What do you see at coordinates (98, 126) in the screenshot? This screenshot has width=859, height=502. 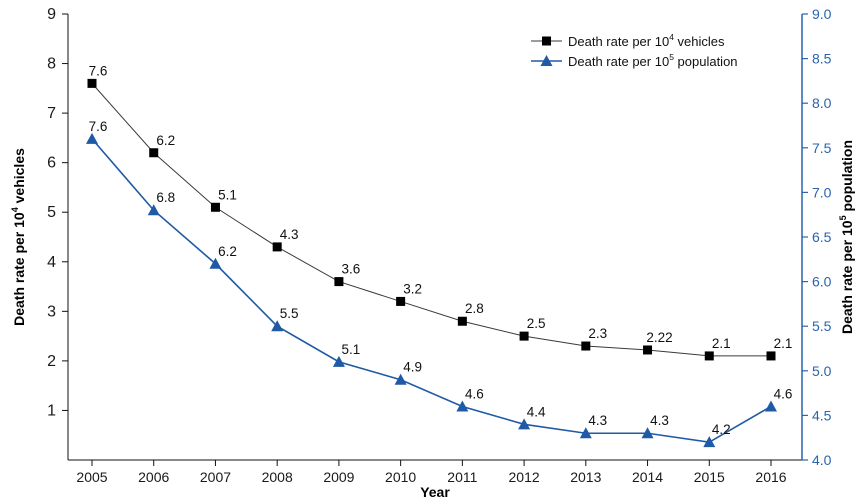 I see `population-data-label: 7.6` at bounding box center [98, 126].